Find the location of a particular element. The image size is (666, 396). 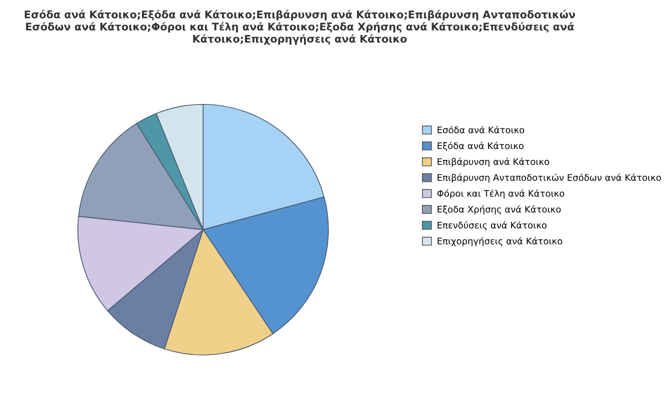

legend-label: Επιχορηγήσεις ανά Κάτοικο is located at coordinates (500, 241).